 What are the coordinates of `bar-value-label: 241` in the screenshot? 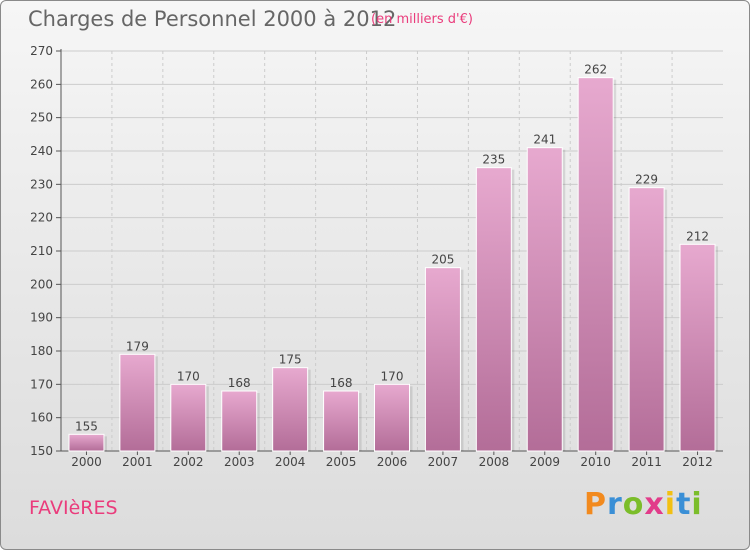 It's located at (544, 140).